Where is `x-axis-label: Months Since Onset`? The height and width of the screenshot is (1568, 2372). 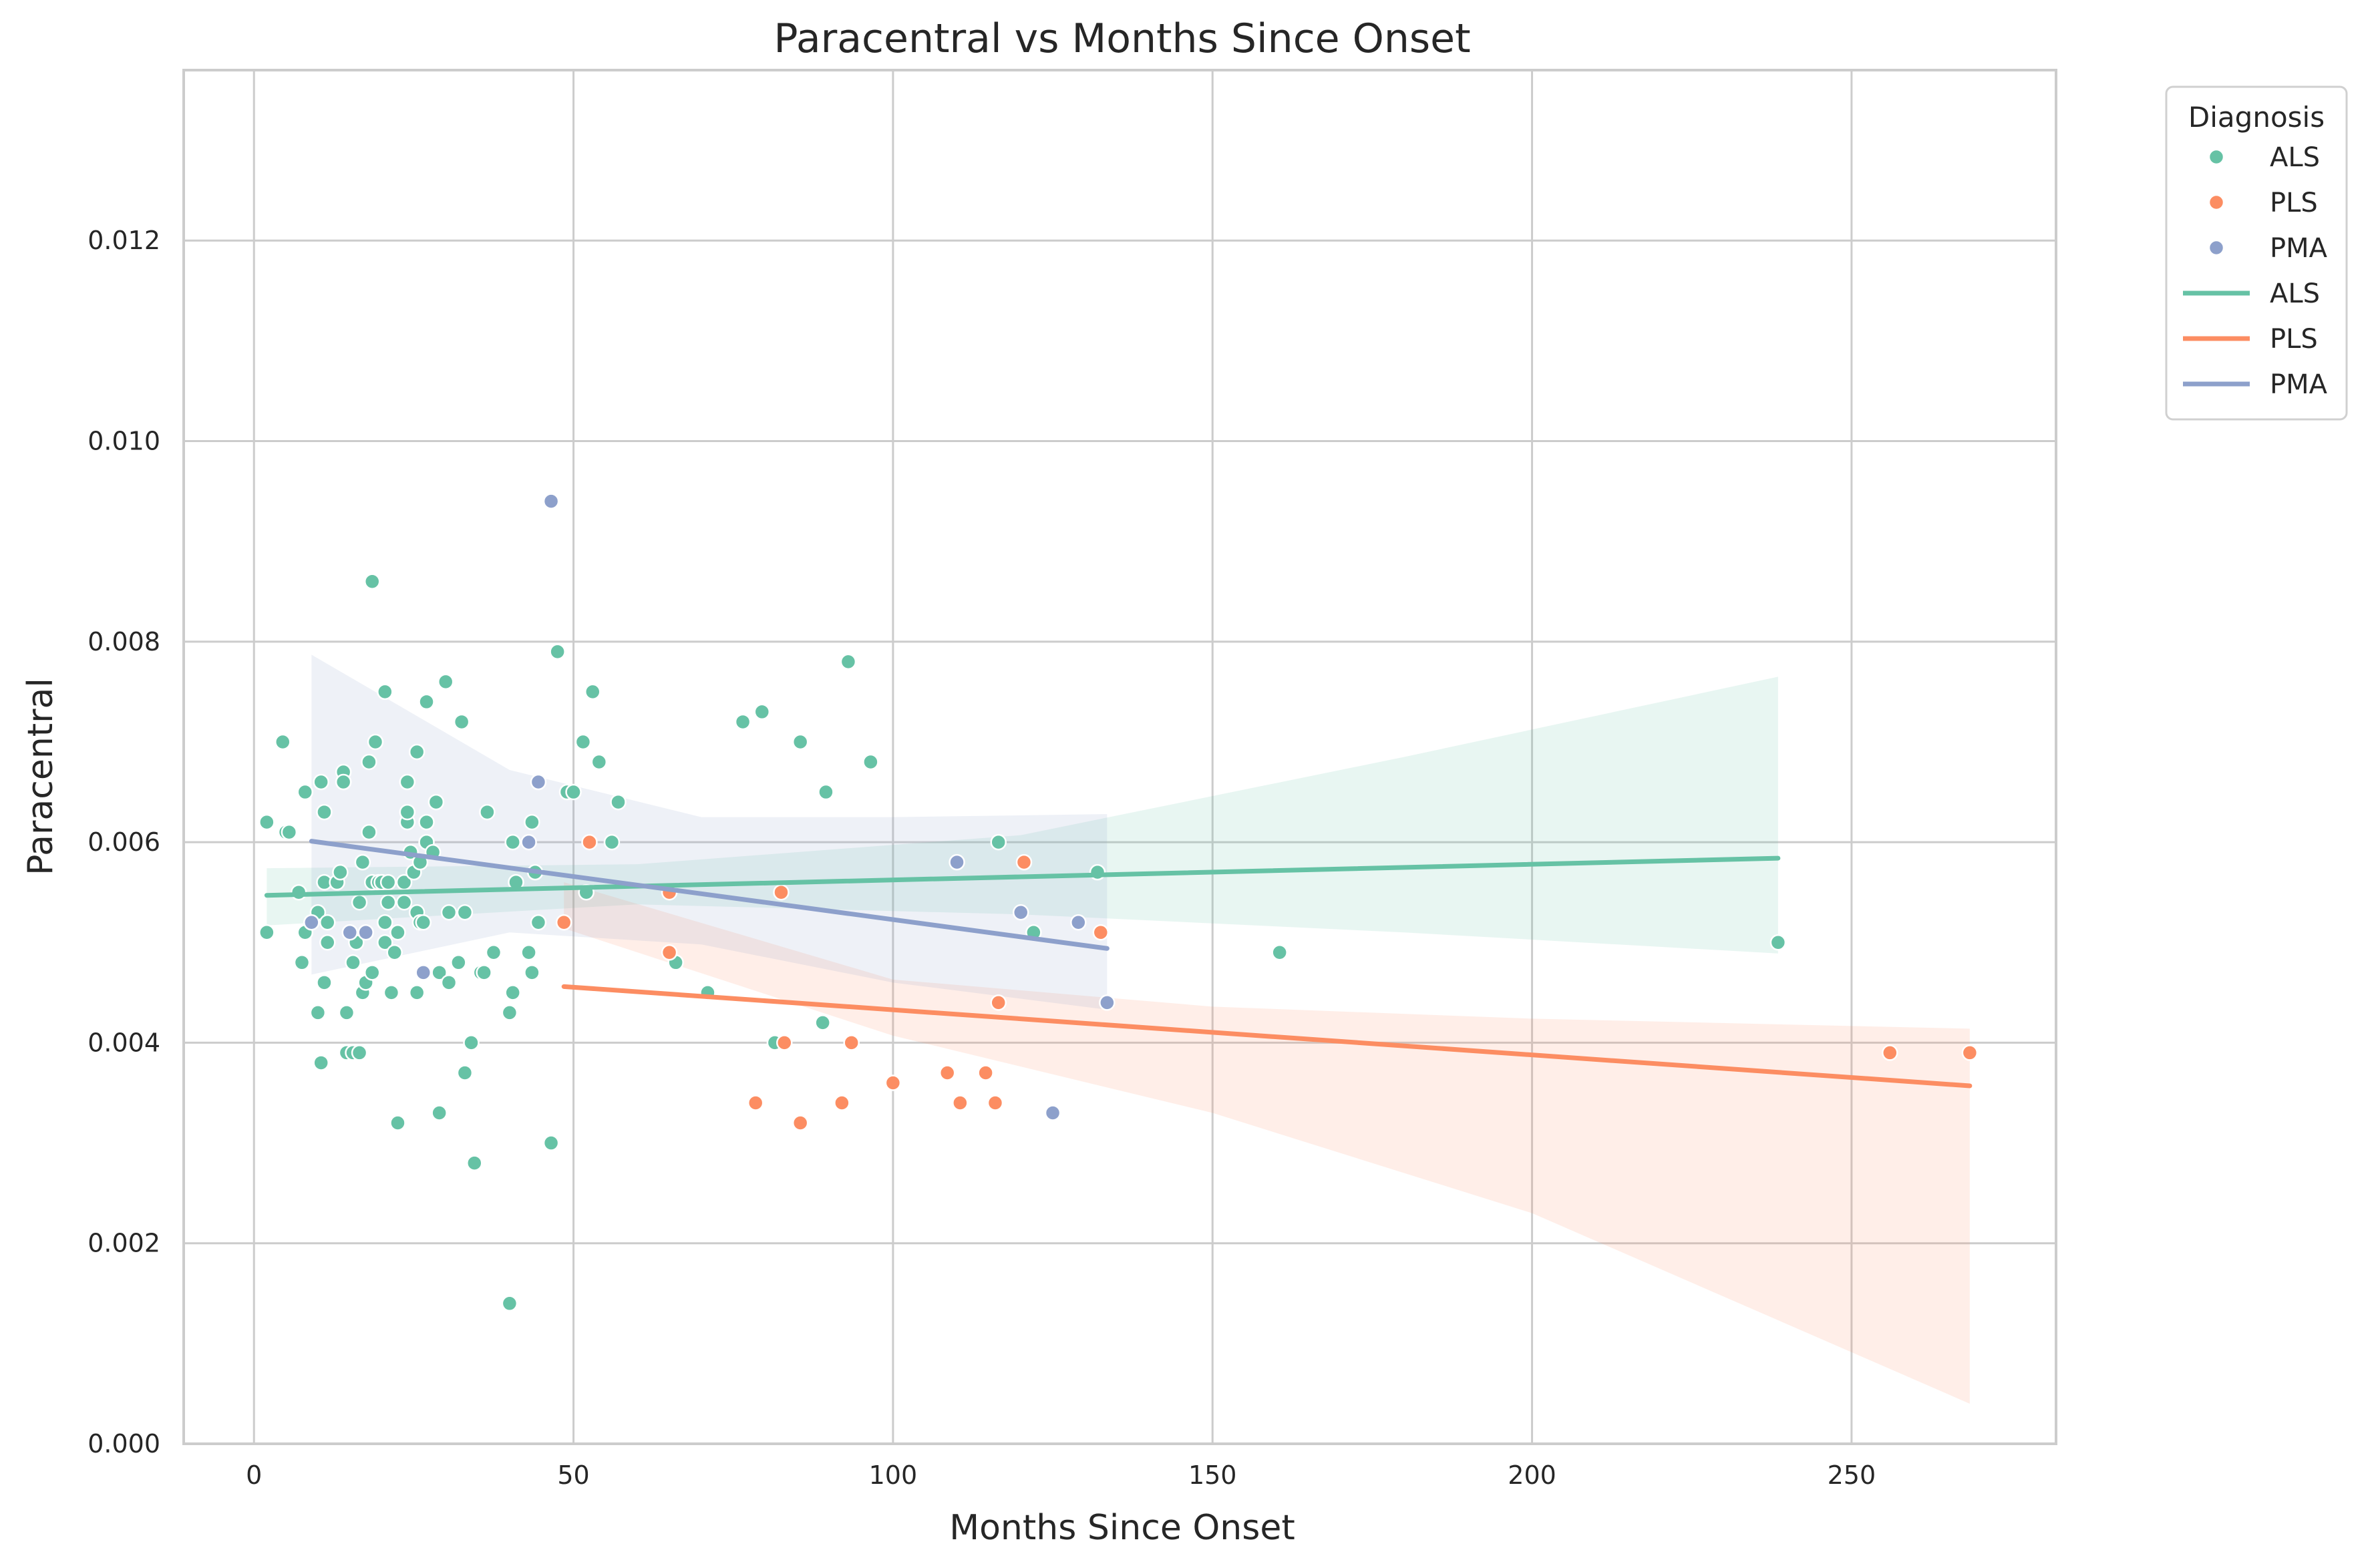 x-axis-label: Months Since Onset is located at coordinates (1122, 1528).